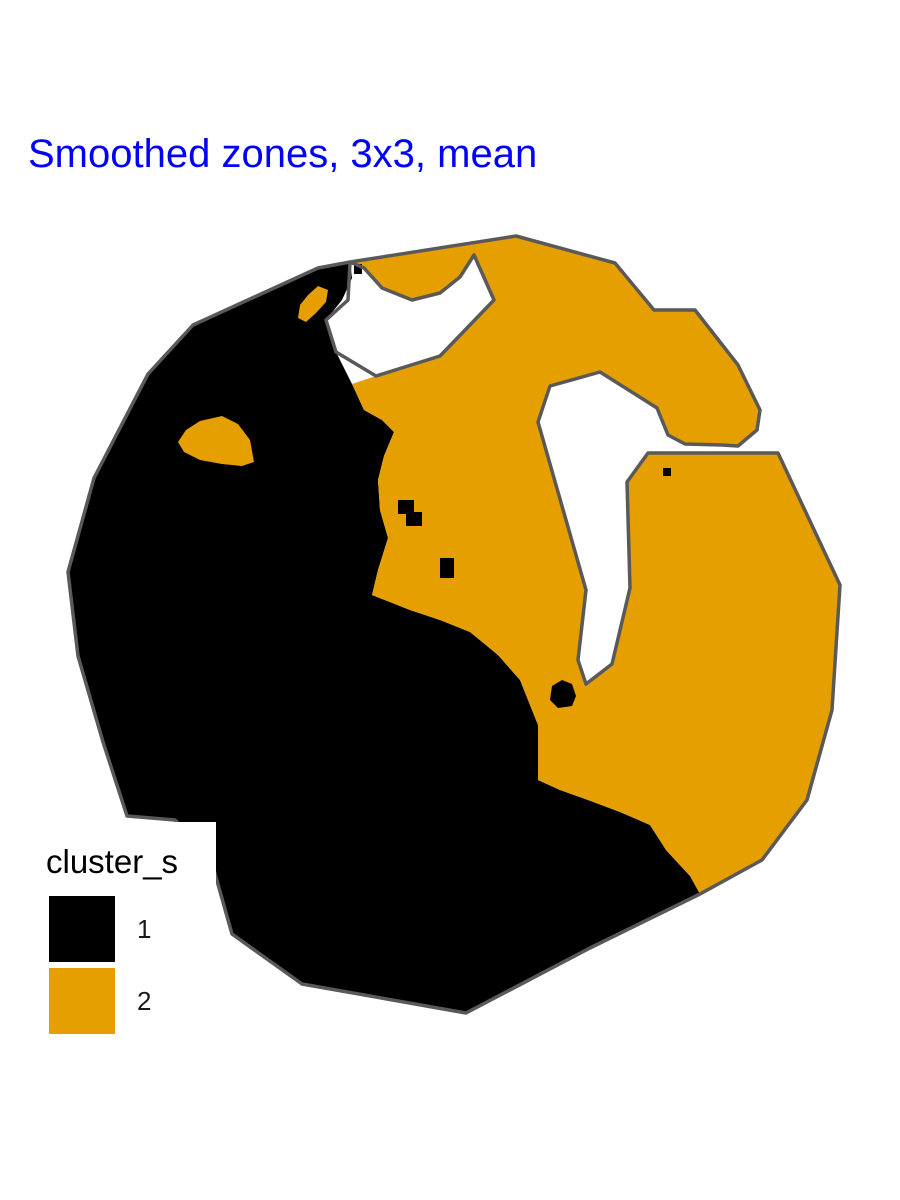 The height and width of the screenshot is (1200, 900). I want to click on zone-cluster-1-island-c, so click(447, 568).